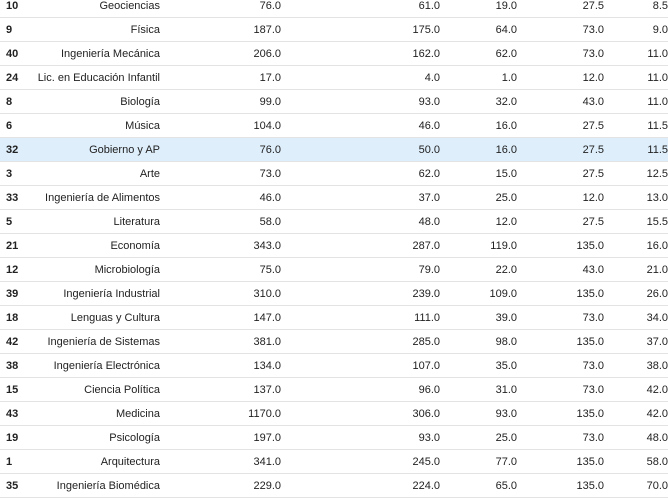 This screenshot has height=498, width=668. What do you see at coordinates (360, 125) in the screenshot?
I see `value-col-2-cell: 46.0` at bounding box center [360, 125].